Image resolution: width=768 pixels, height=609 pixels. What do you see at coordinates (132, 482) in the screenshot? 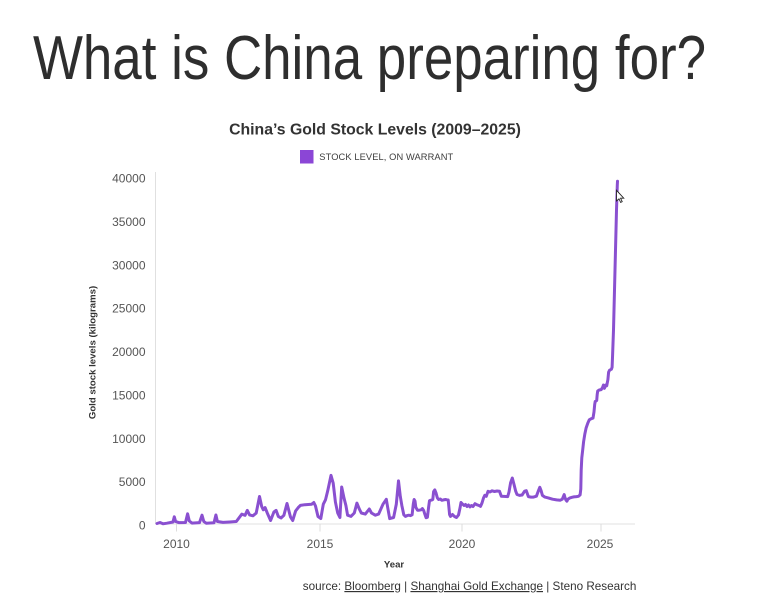
I see `svg-text: 5000` at bounding box center [132, 482].